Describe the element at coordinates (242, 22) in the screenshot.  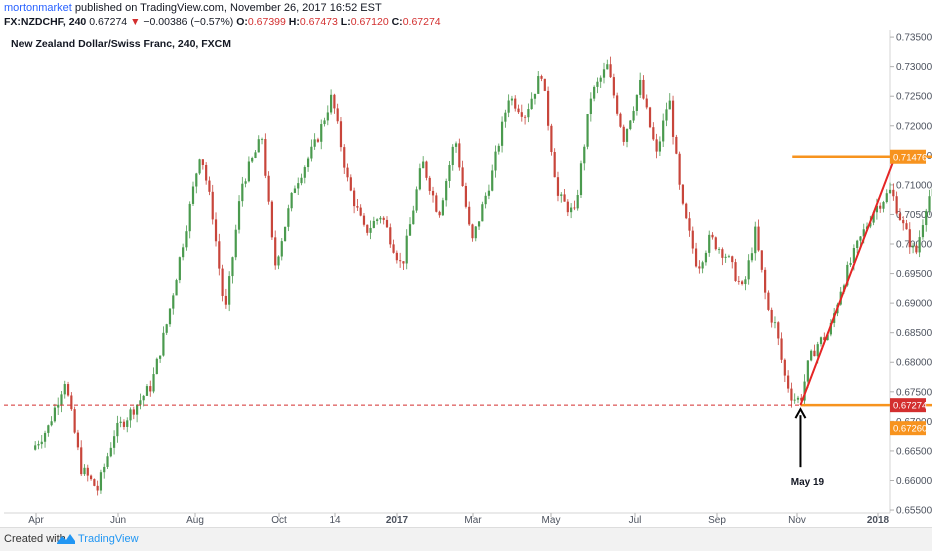
I see `open-label: O:` at that location.